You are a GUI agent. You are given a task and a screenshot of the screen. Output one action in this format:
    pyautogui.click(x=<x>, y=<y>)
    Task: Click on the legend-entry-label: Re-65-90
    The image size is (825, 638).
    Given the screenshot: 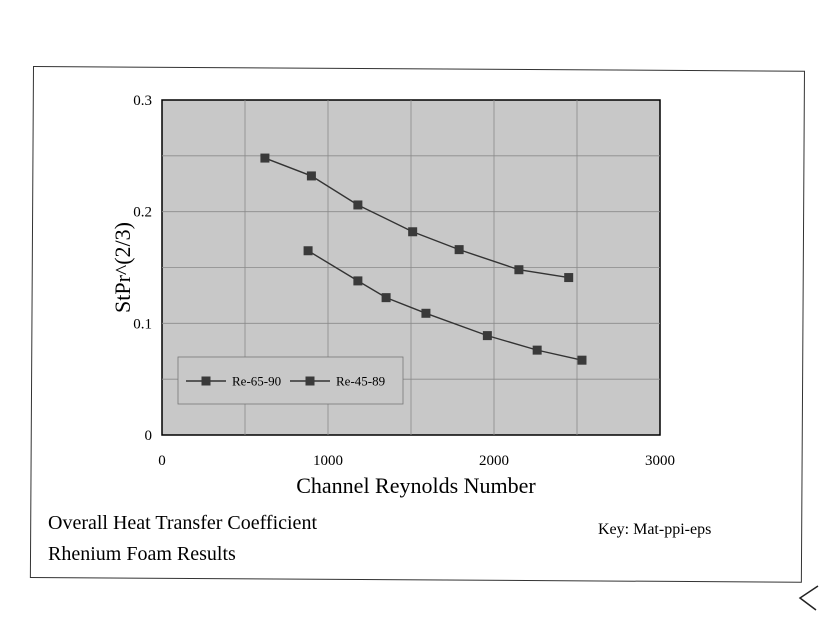 What is the action you would take?
    pyautogui.click(x=256, y=381)
    